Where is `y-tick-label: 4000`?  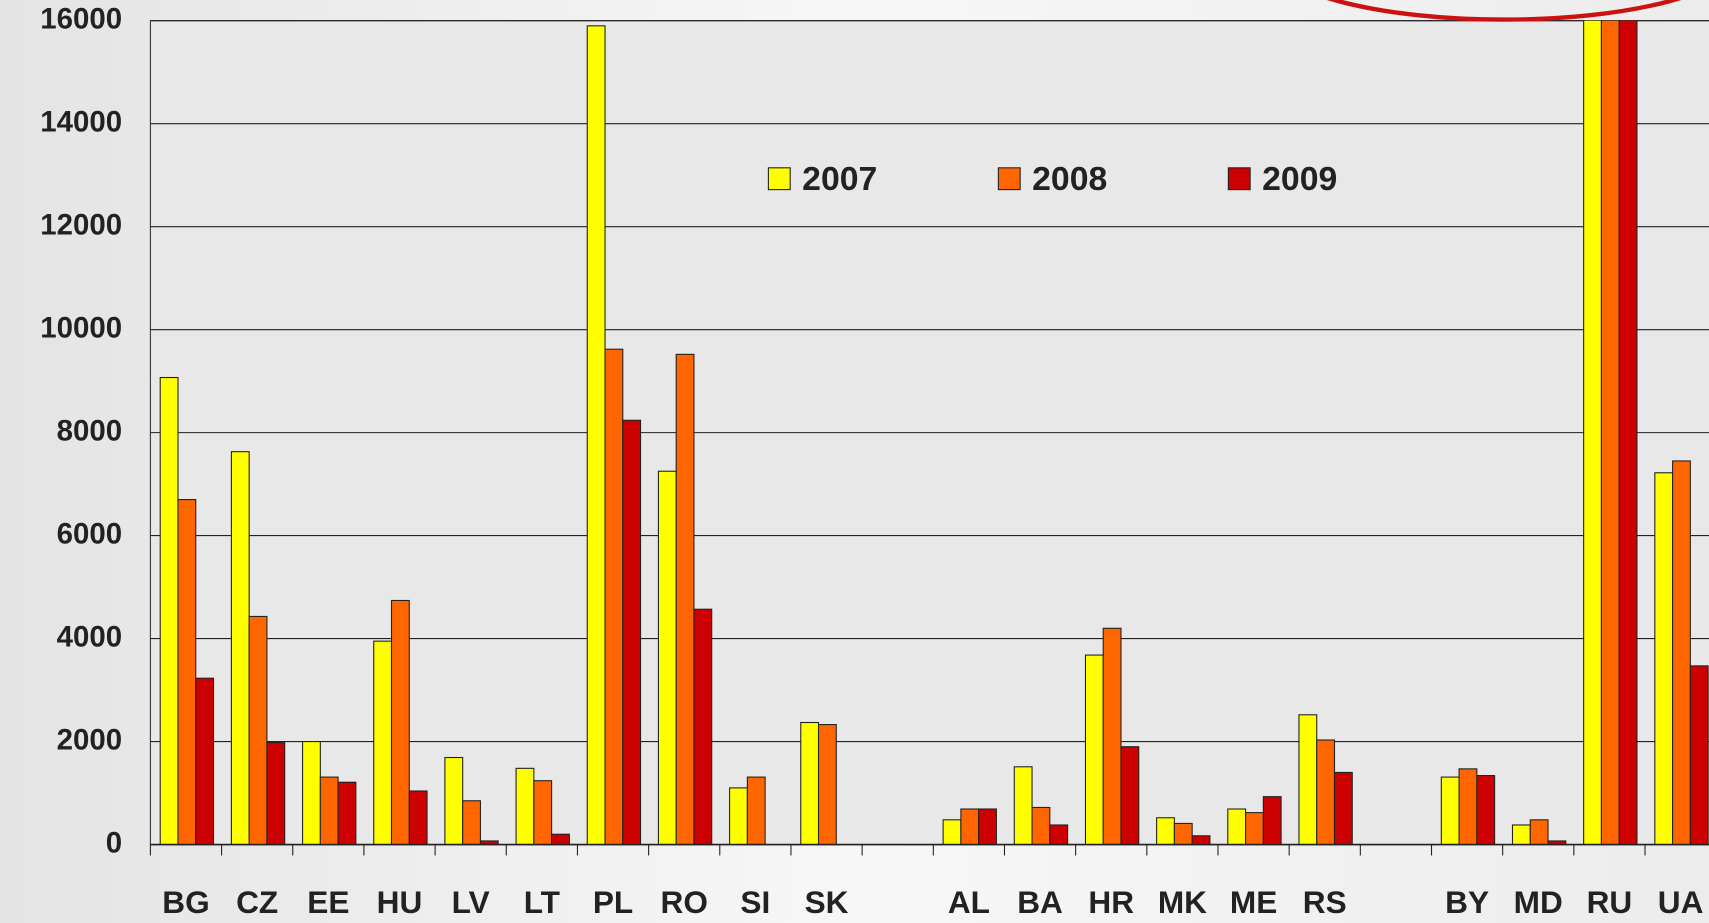 y-tick-label: 4000 is located at coordinates (89, 636).